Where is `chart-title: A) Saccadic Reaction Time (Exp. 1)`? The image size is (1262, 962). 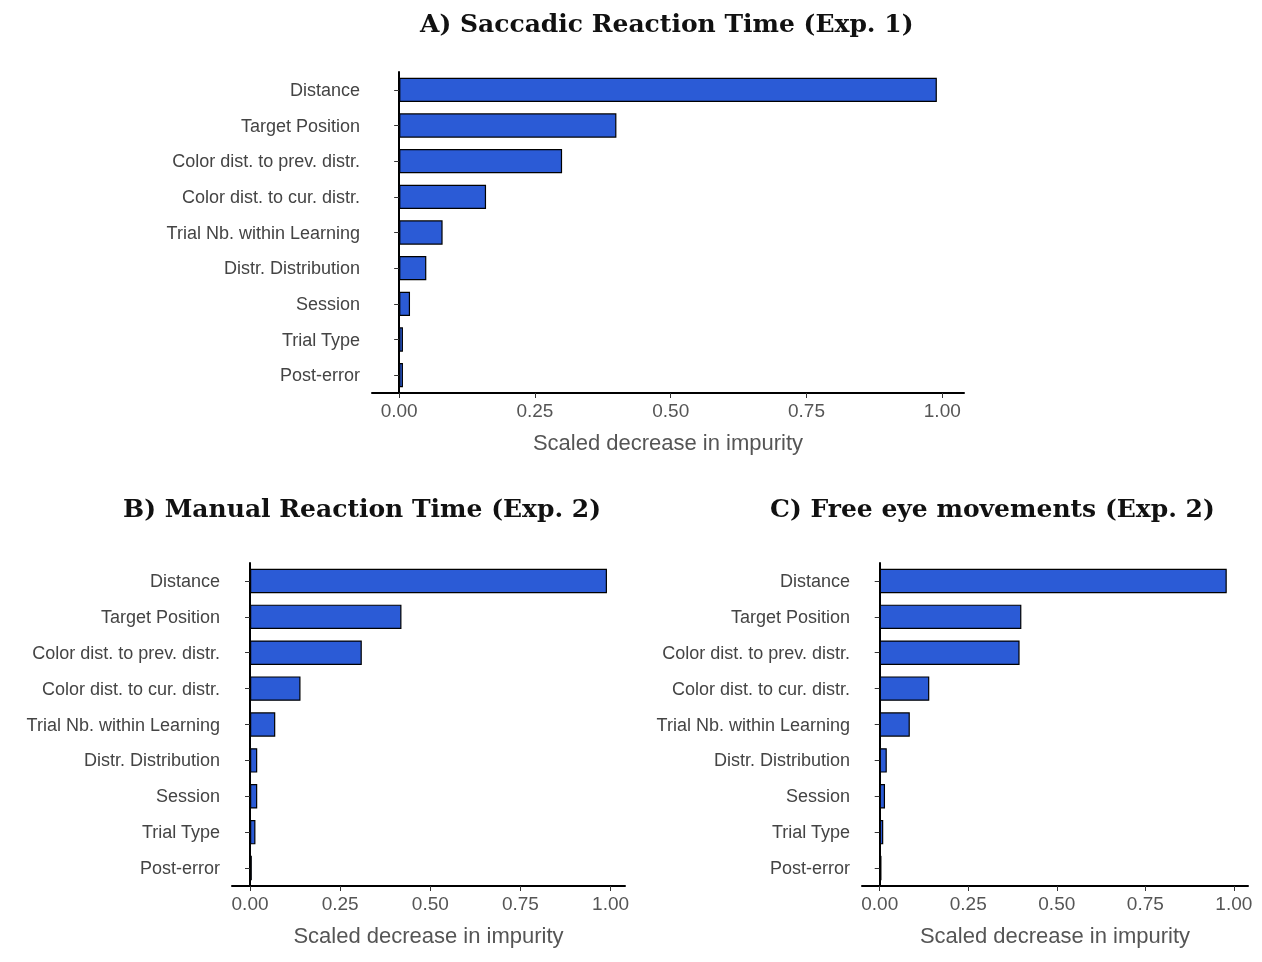 chart-title: A) Saccadic Reaction Time (Exp. 1) is located at coordinates (666, 23).